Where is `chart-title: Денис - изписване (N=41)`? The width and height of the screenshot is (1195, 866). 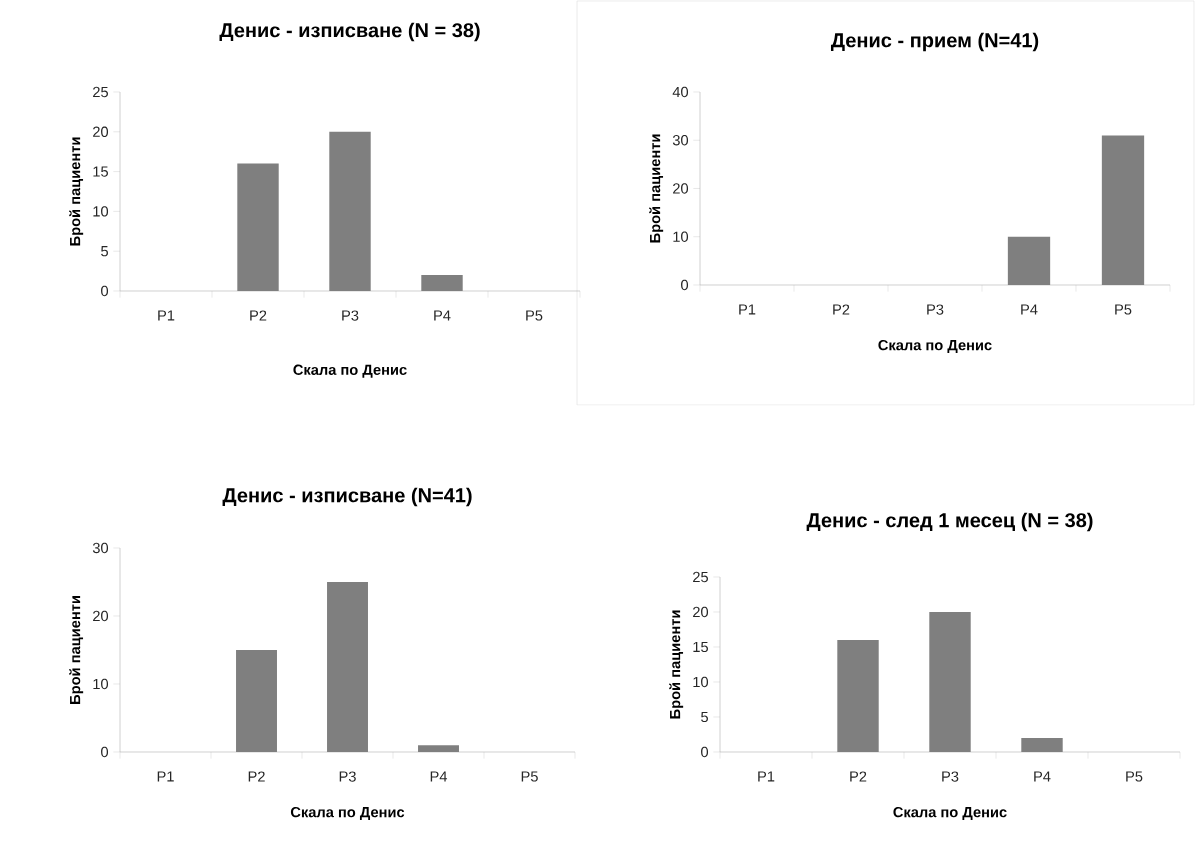 chart-title: Денис - изписване (N=41) is located at coordinates (347, 497).